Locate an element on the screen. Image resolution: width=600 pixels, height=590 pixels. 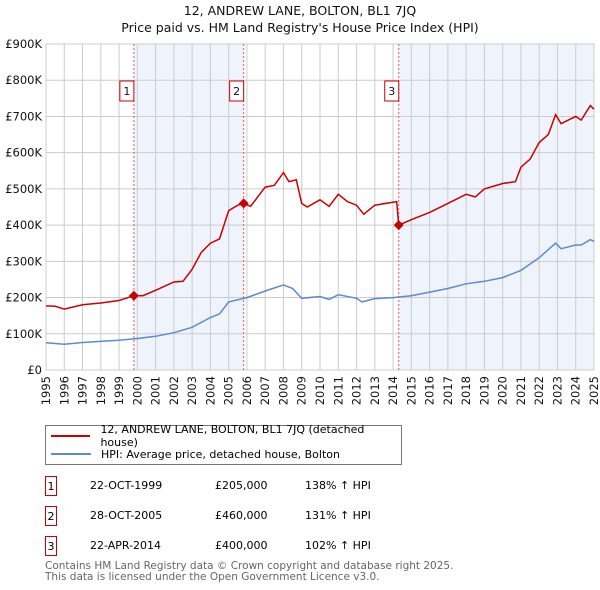
y-tick-label: £600K is located at coordinates (23, 153).